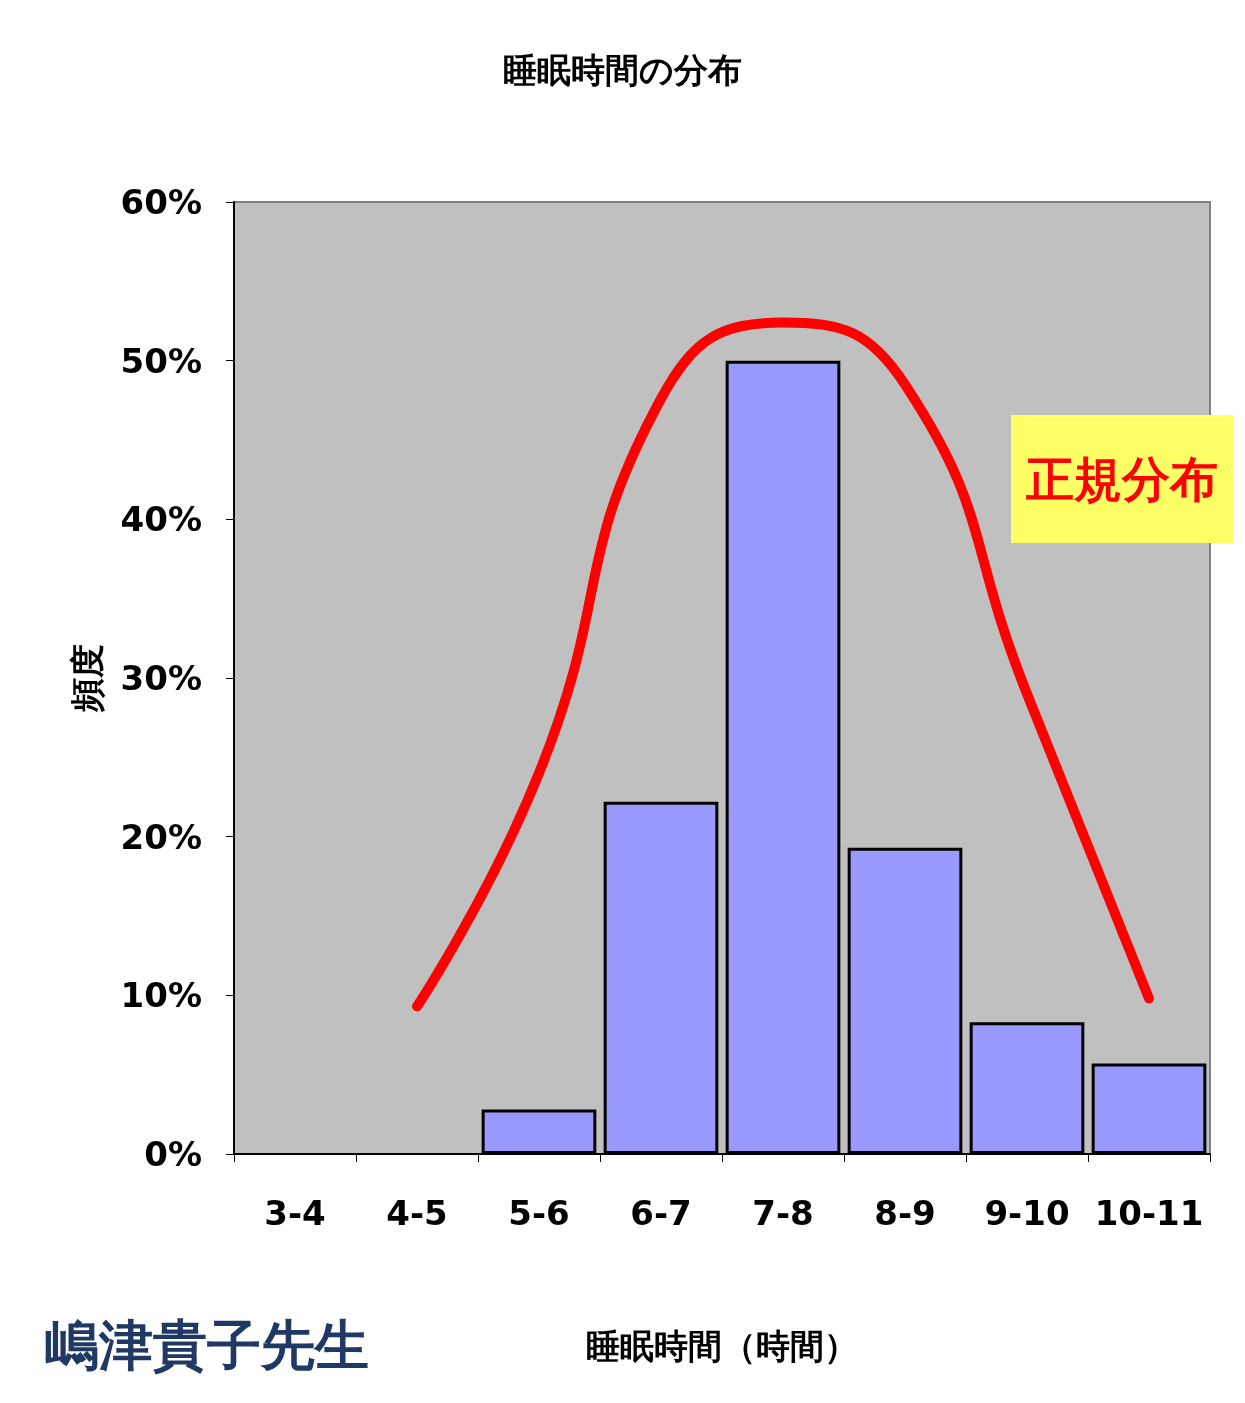 The image size is (1245, 1403). I want to click on y-tick-label: 30%, so click(161, 678).